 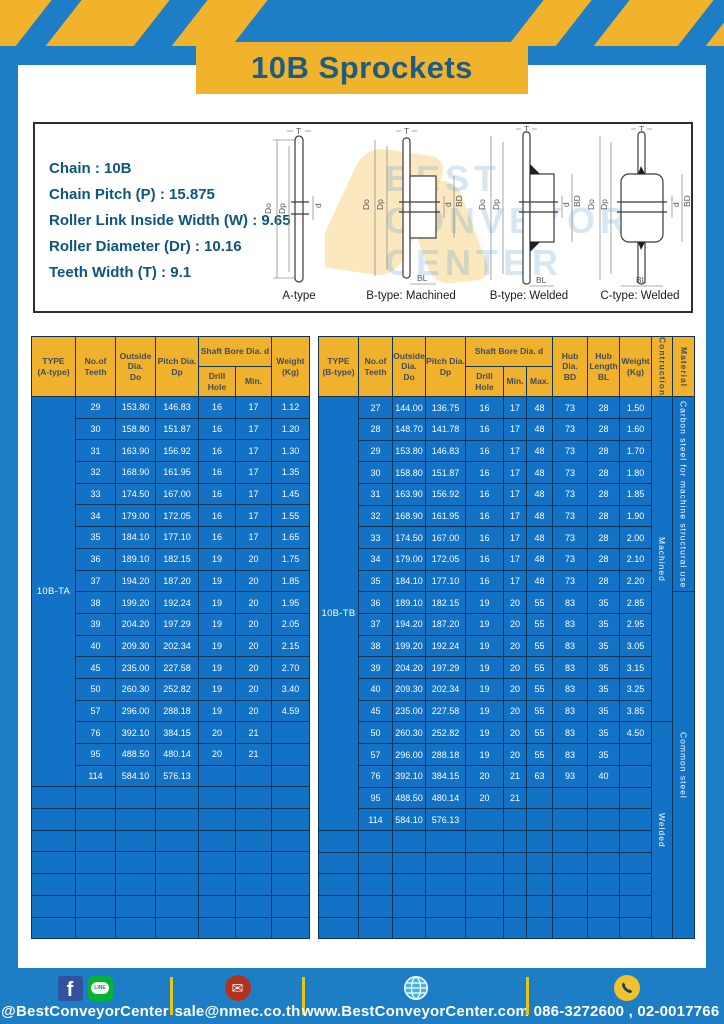 I want to click on table-cell: 28, so click(x=604, y=472).